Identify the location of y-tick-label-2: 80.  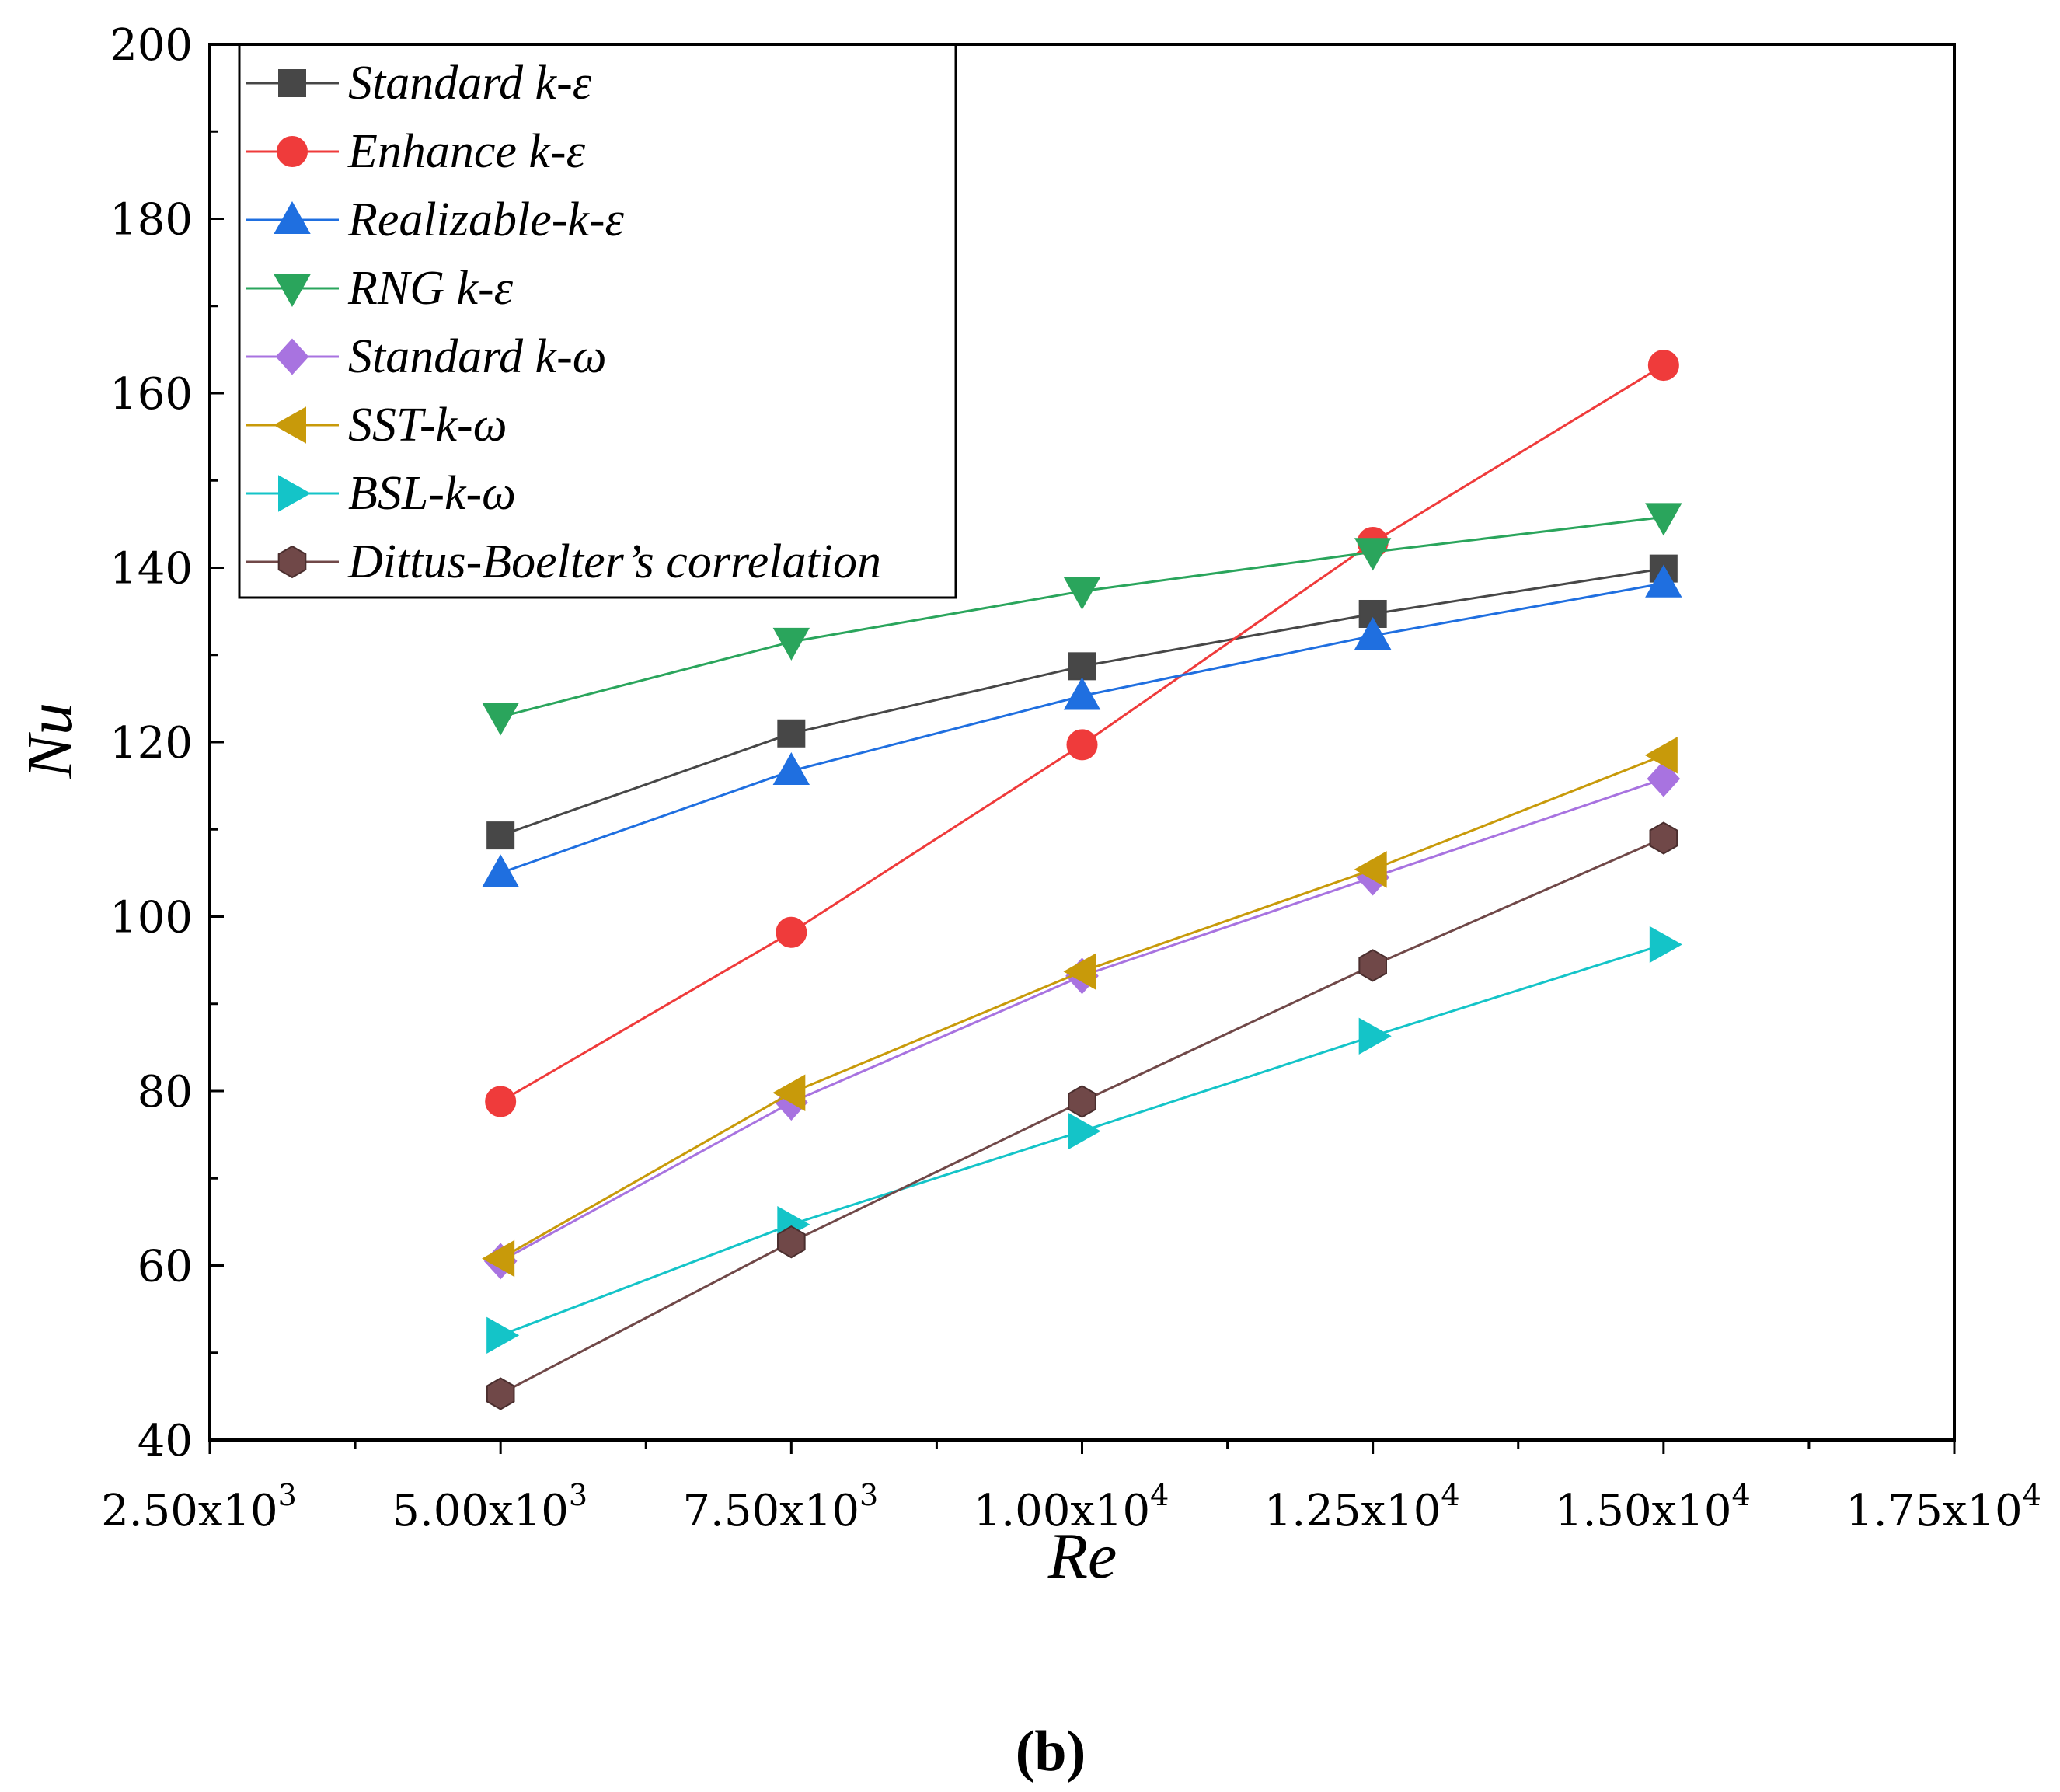
(165, 1092).